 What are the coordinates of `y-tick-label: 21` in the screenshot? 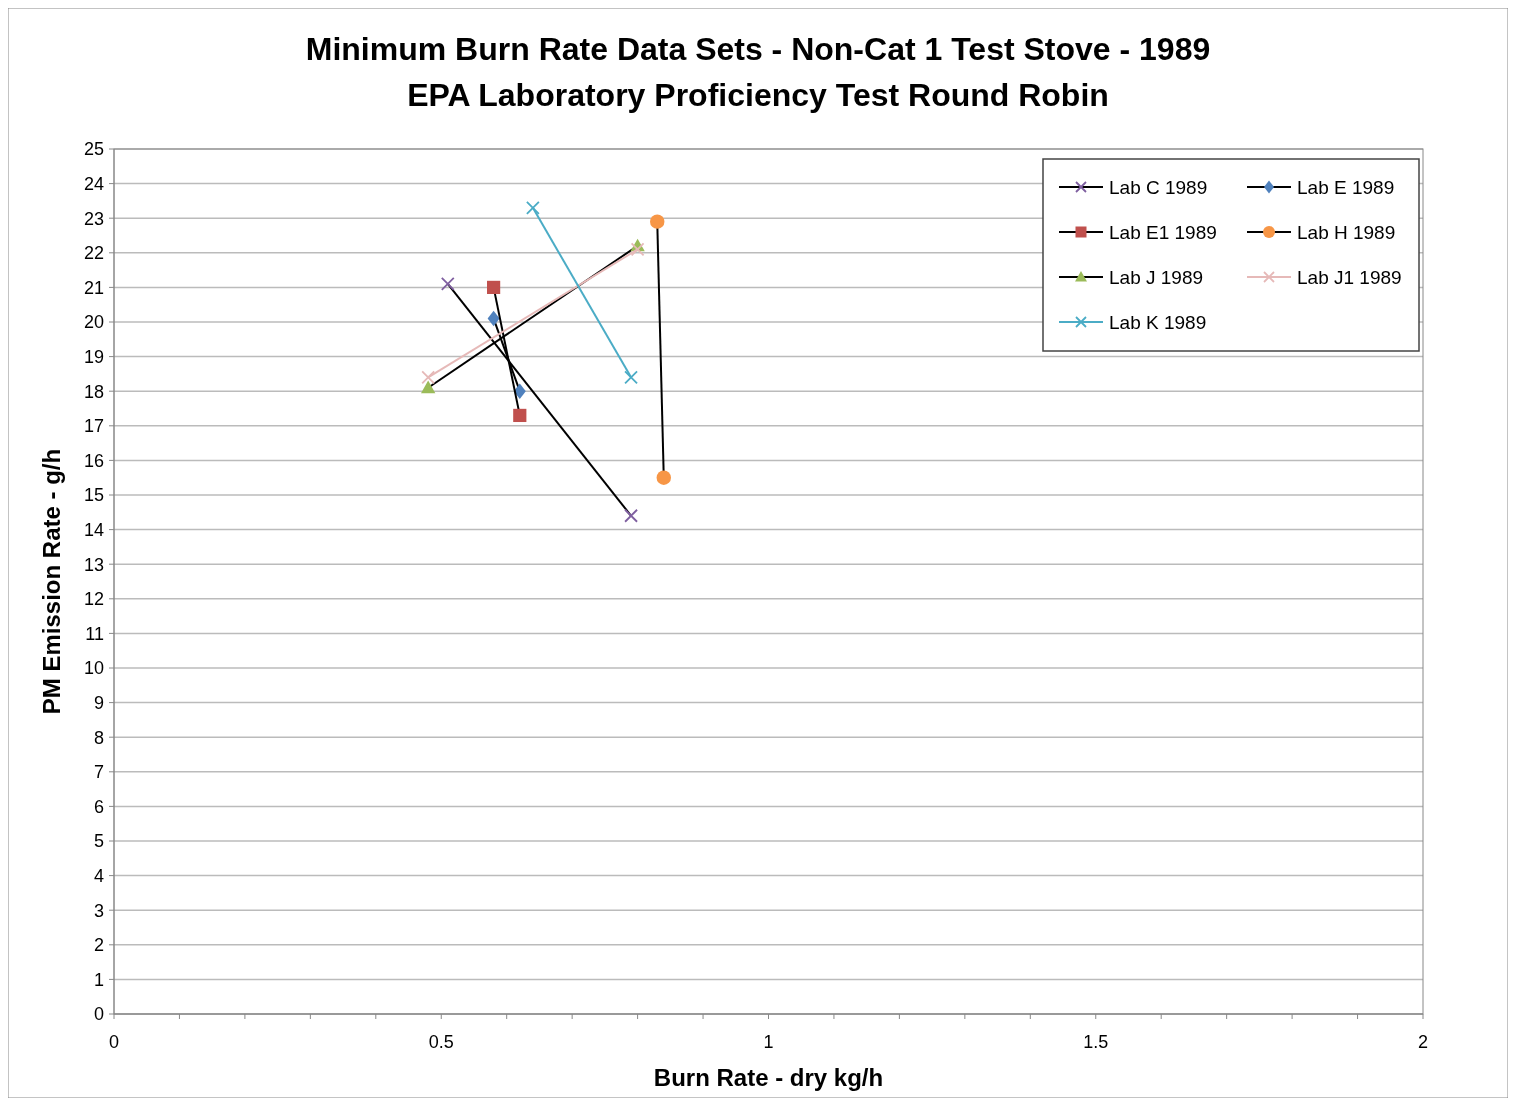 It's located at (93, 287).